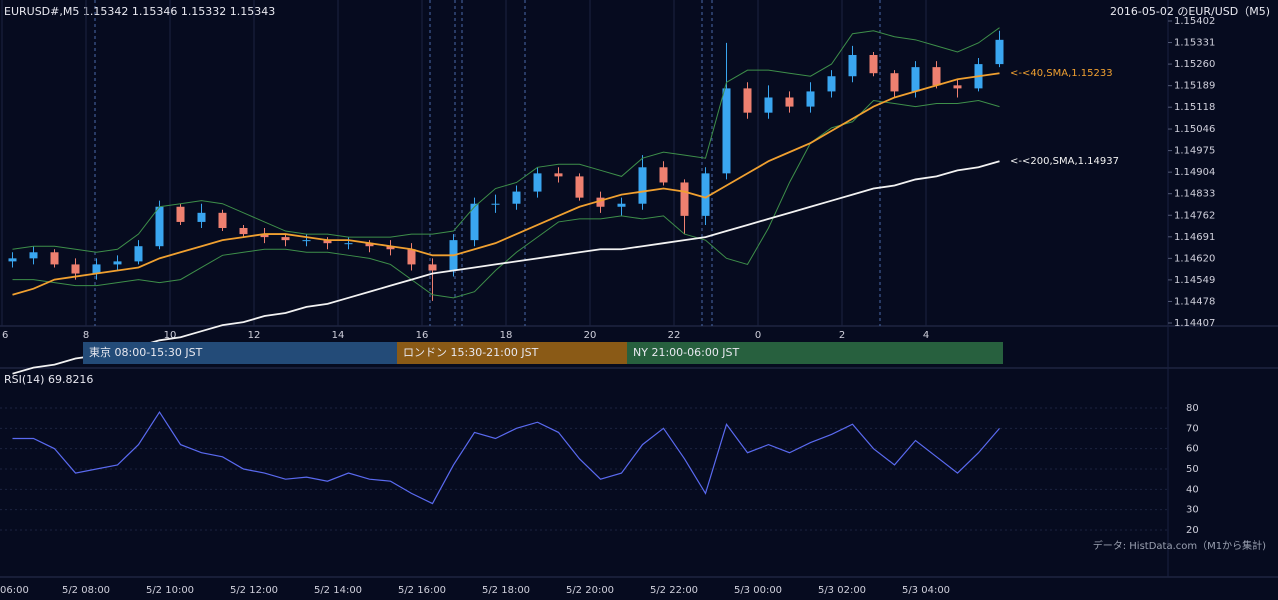  I want to click on overlay-label: <-<200,SMA,1.14937, so click(1064, 161).